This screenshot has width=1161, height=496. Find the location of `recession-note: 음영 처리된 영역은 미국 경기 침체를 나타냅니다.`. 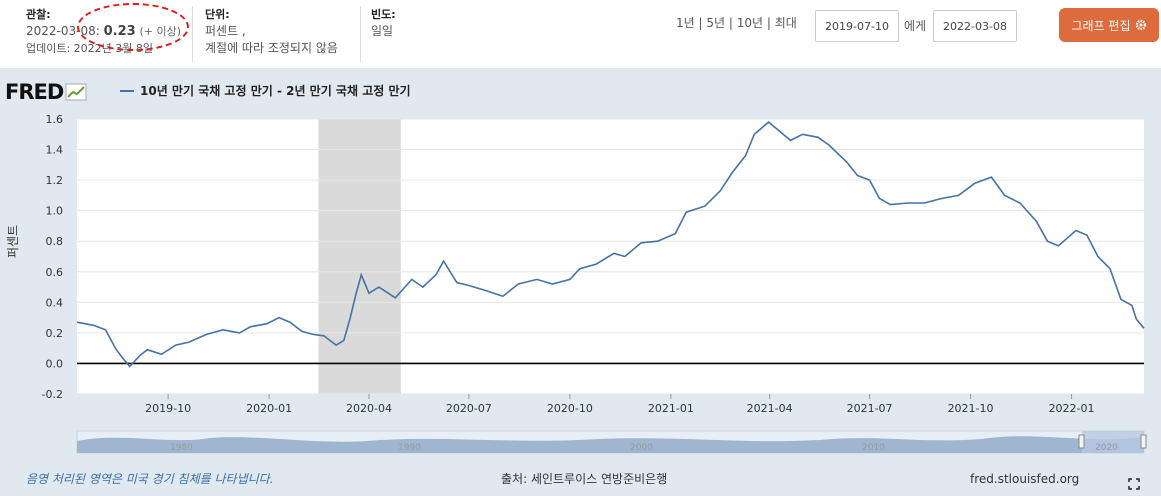

recession-note: 음영 처리된 영역은 미국 경기 침체를 나타냅니다. is located at coordinates (150, 479).